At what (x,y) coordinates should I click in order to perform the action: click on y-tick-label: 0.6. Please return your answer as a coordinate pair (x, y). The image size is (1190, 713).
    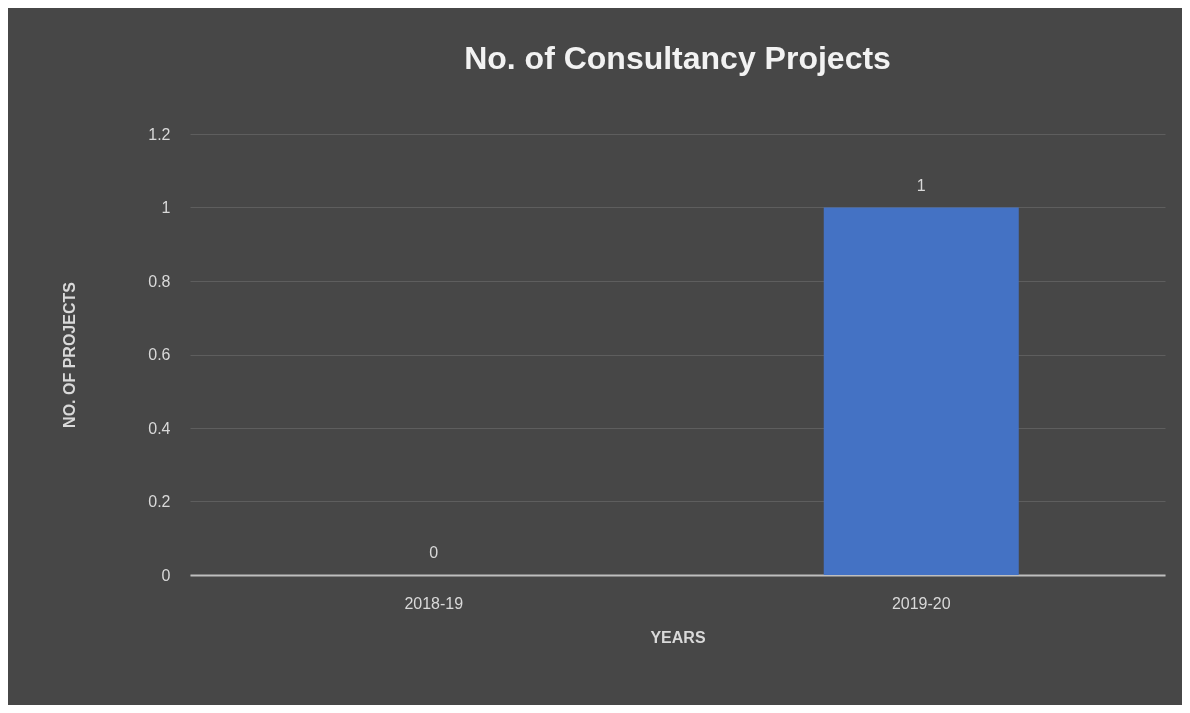
    Looking at the image, I should click on (159, 354).